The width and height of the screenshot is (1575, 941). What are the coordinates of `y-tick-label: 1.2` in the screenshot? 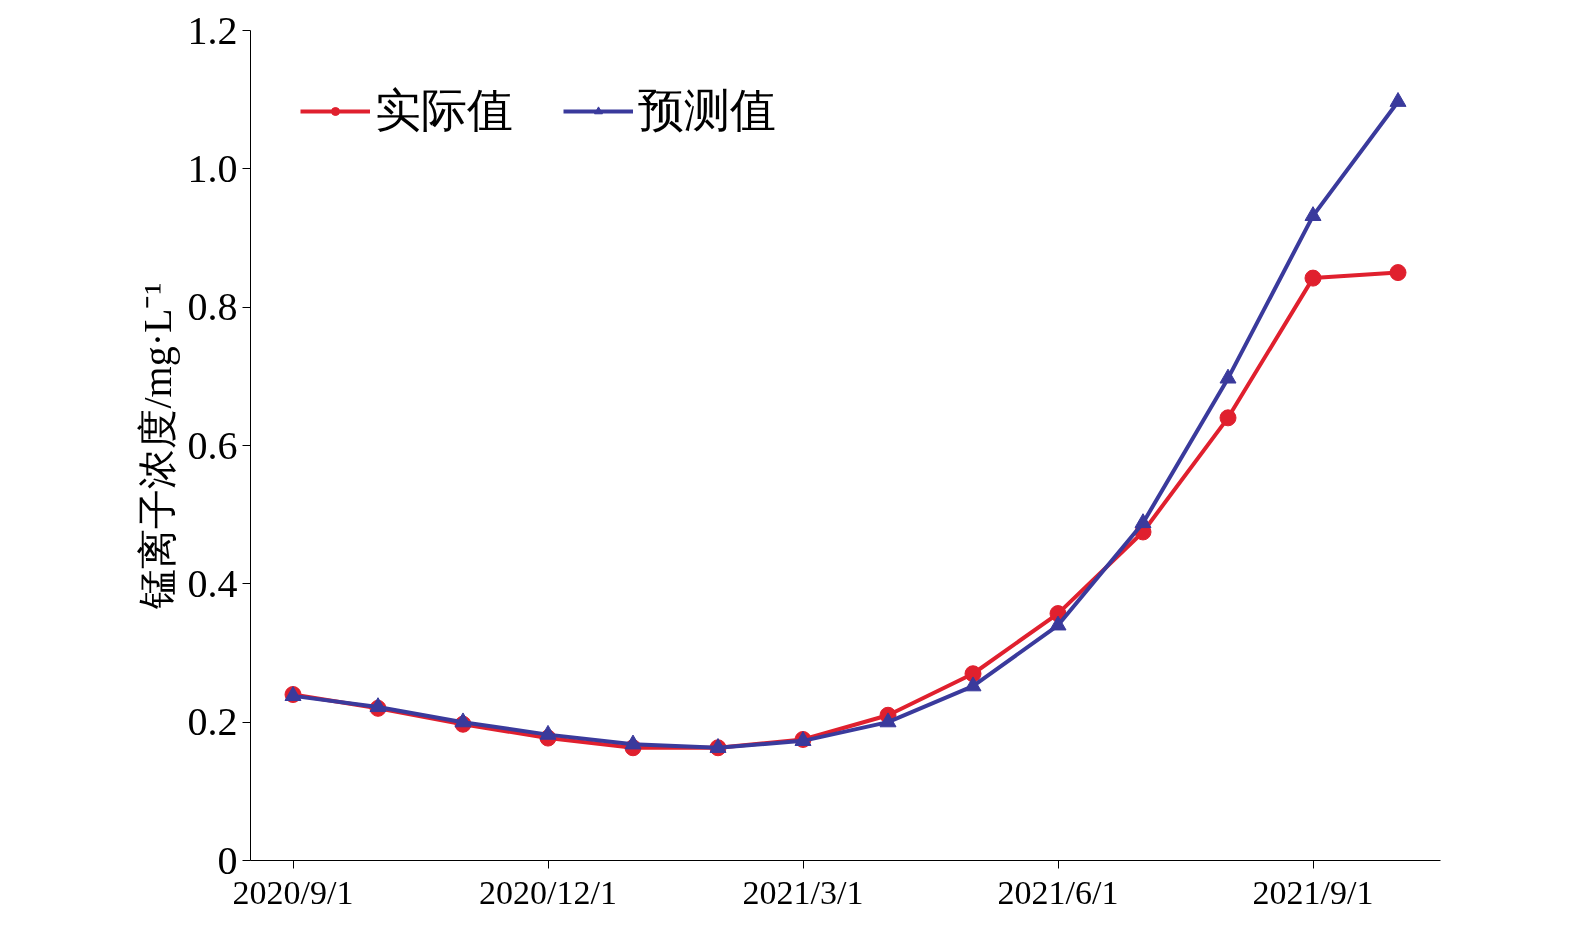 It's located at (212, 30).